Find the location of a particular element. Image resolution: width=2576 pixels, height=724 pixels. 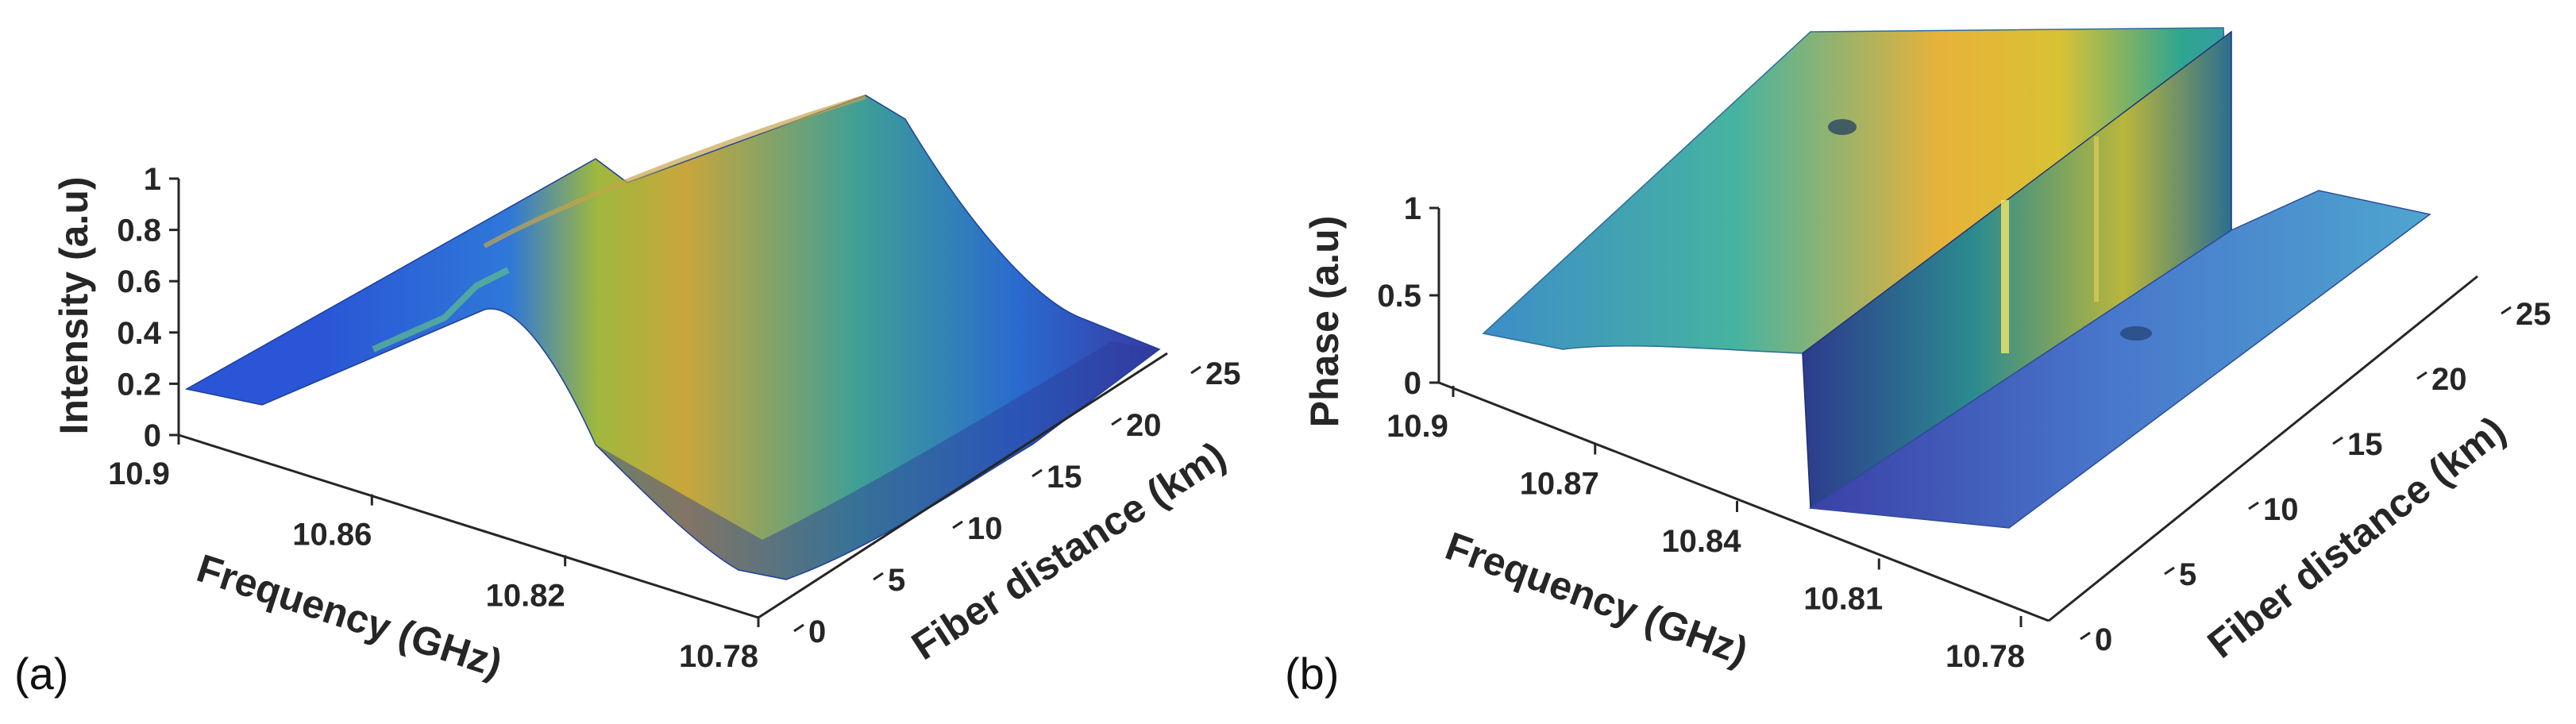

z-tick-label: 0.8 is located at coordinates (139, 231).